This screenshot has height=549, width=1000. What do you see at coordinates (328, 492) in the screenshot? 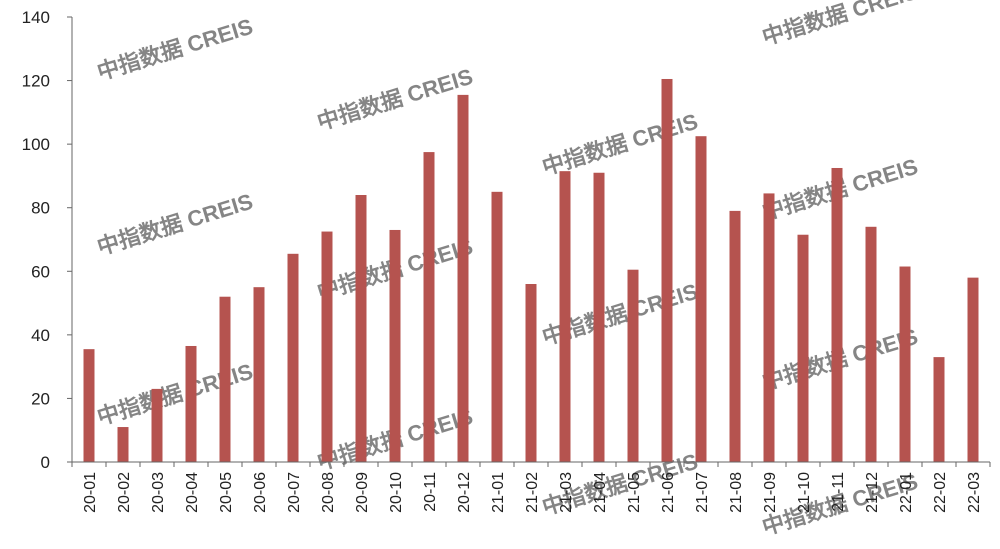
I see `x-tick-label-20-08: 20-08` at bounding box center [328, 492].